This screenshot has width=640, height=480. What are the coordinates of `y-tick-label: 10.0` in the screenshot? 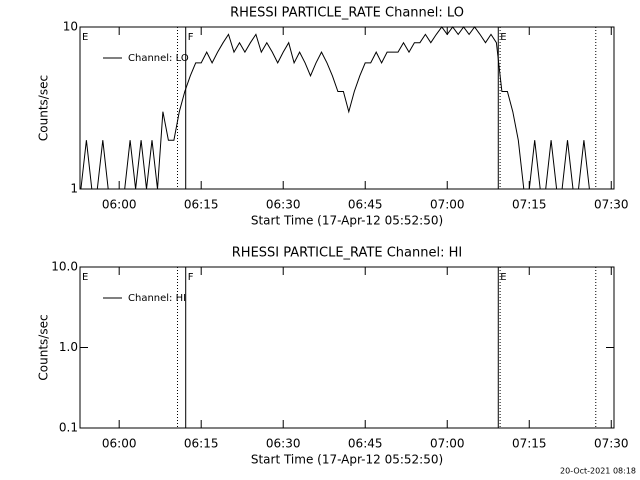 It's located at (64, 267).